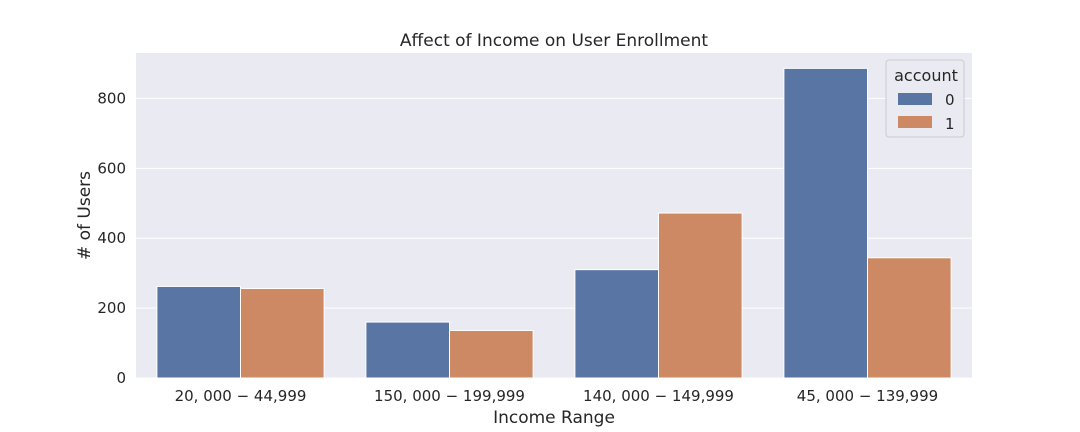 The height and width of the screenshot is (432, 1080). I want to click on y-tick-label: 200, so click(111, 308).